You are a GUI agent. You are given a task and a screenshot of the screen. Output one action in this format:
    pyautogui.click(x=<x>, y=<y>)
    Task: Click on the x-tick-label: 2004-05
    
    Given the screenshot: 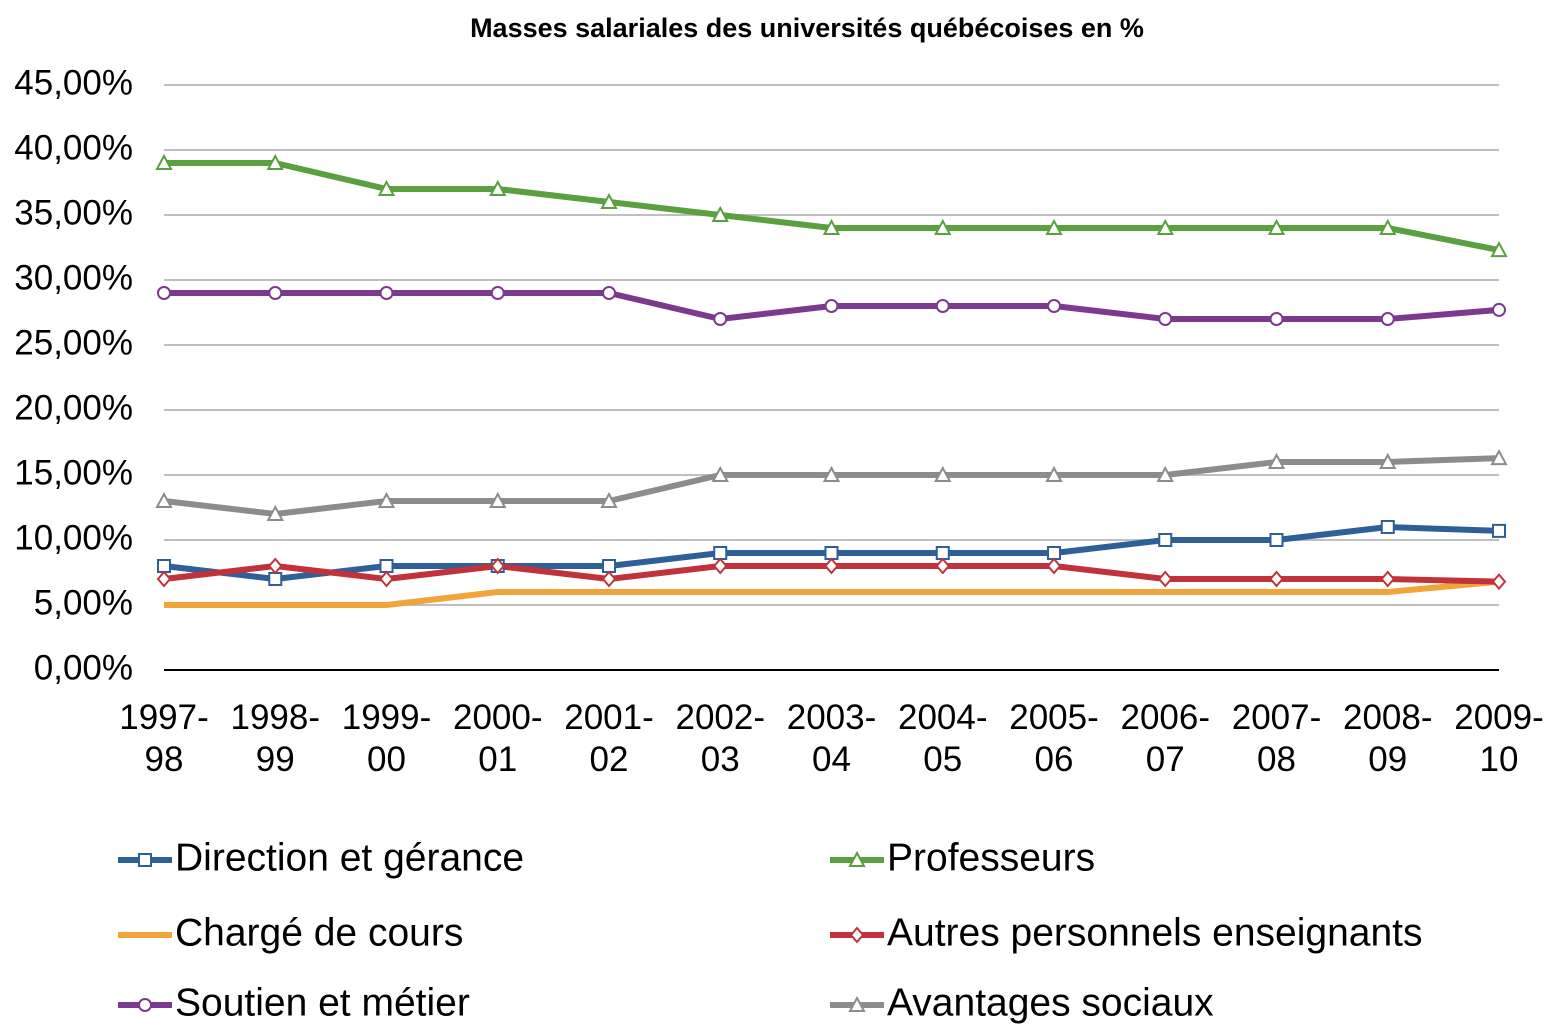 What is the action you would take?
    pyautogui.click(x=943, y=738)
    